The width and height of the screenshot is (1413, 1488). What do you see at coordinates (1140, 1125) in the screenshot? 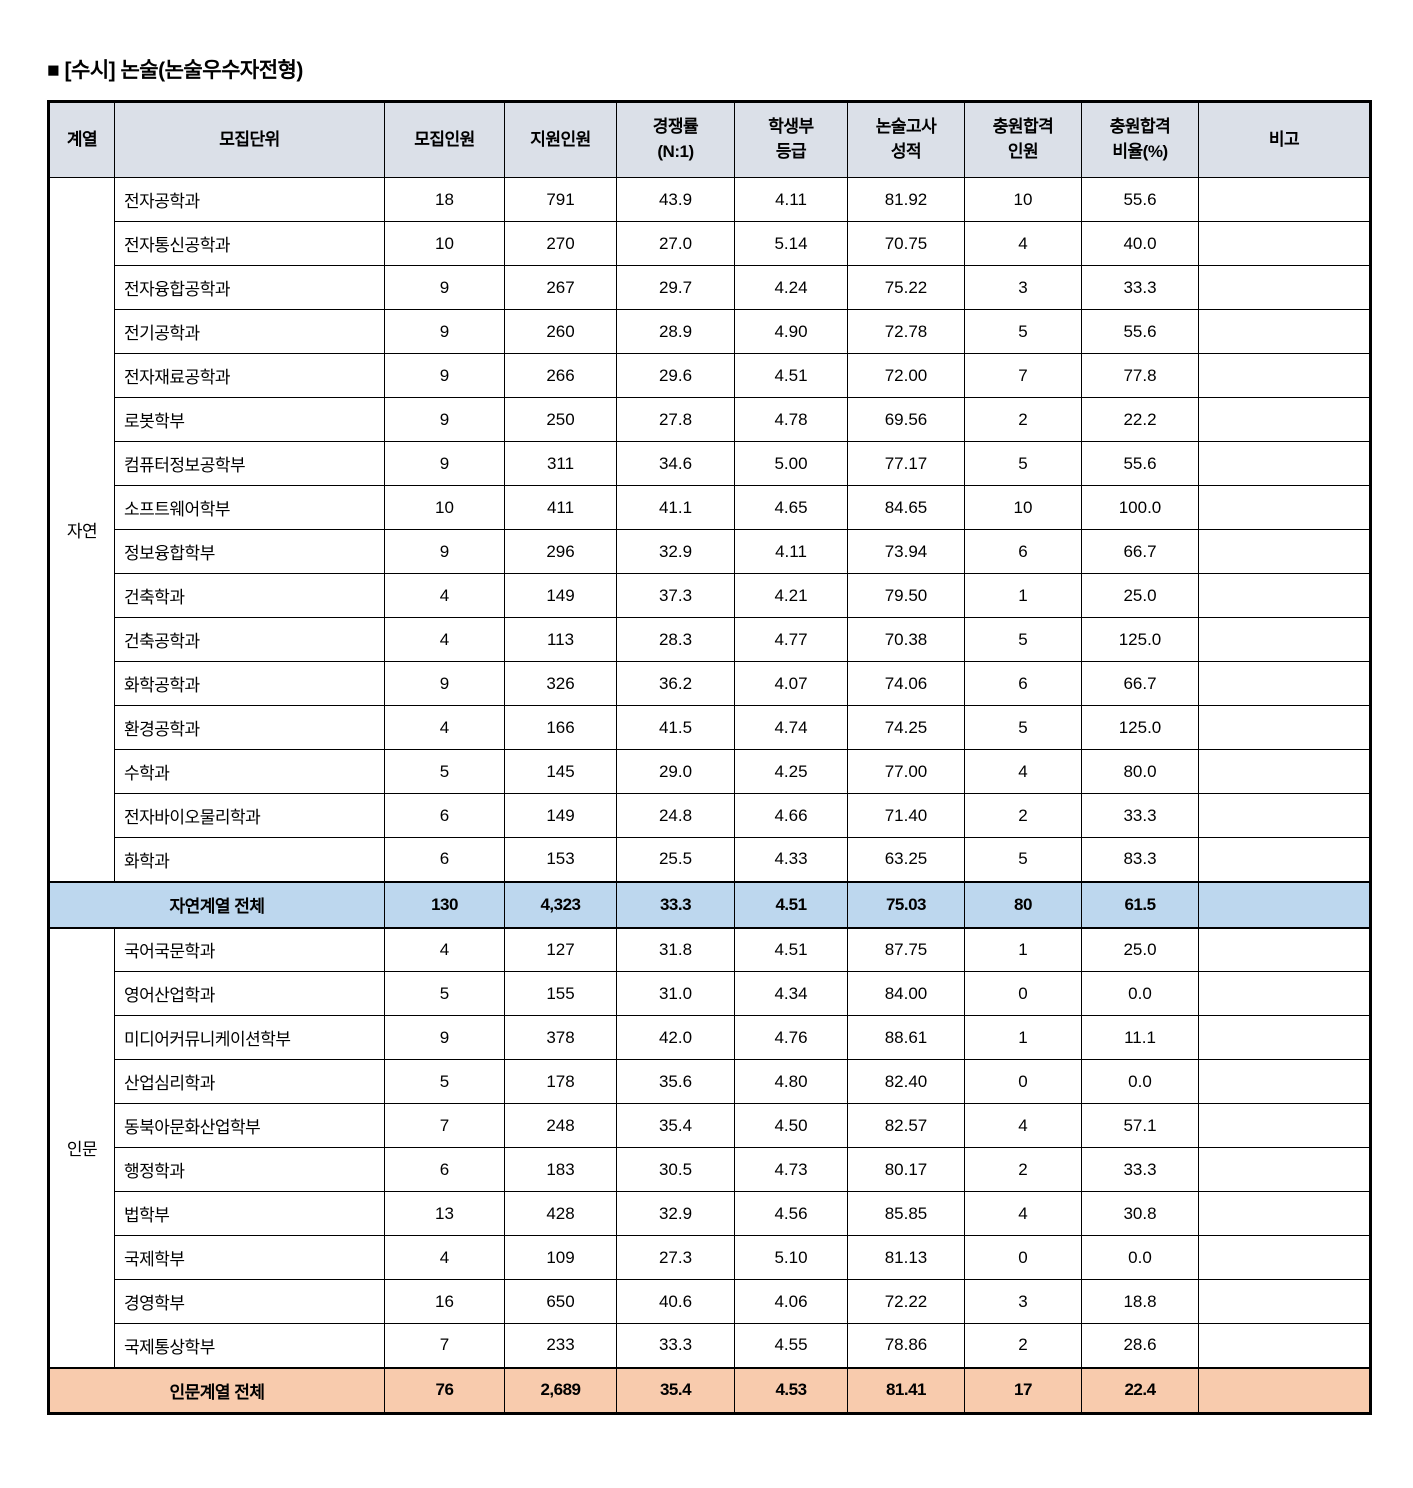
I see `value-cell: 57.1` at bounding box center [1140, 1125].